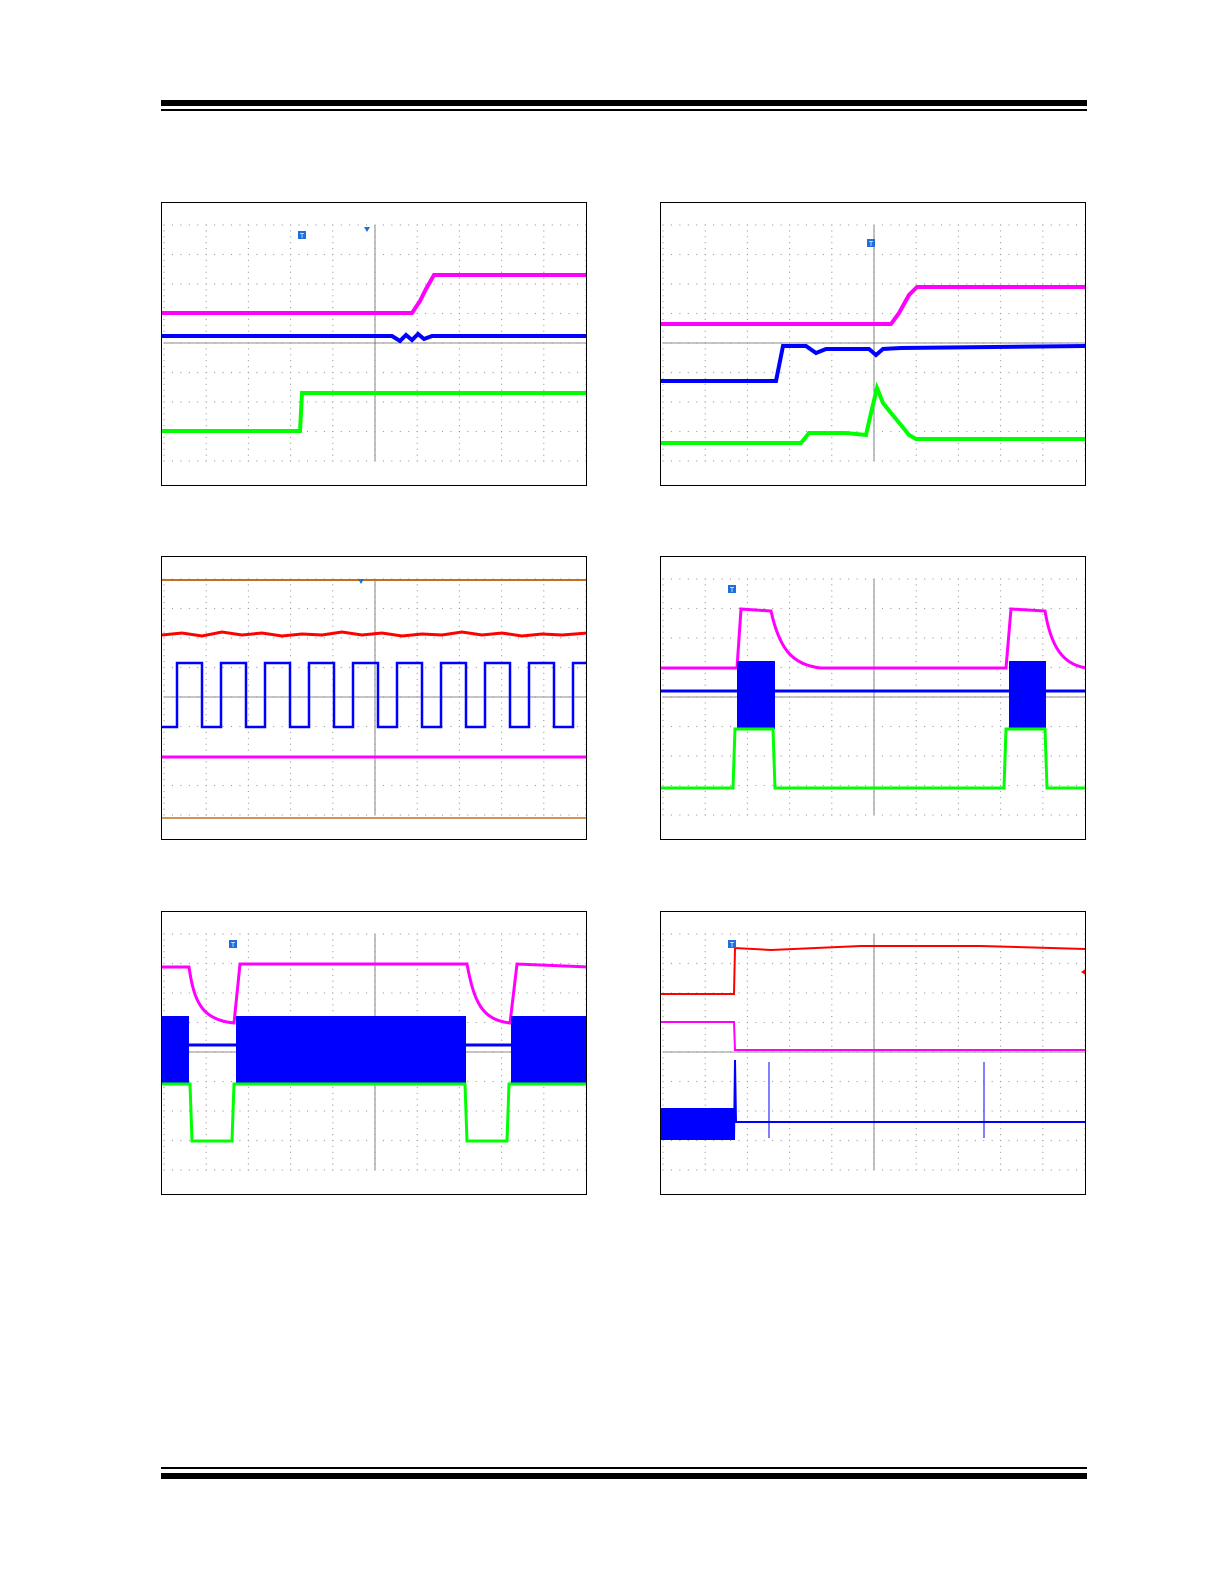 Image resolution: width=1224 pixels, height=1584 pixels. I want to click on footer-rule-thin, so click(624, 1468).